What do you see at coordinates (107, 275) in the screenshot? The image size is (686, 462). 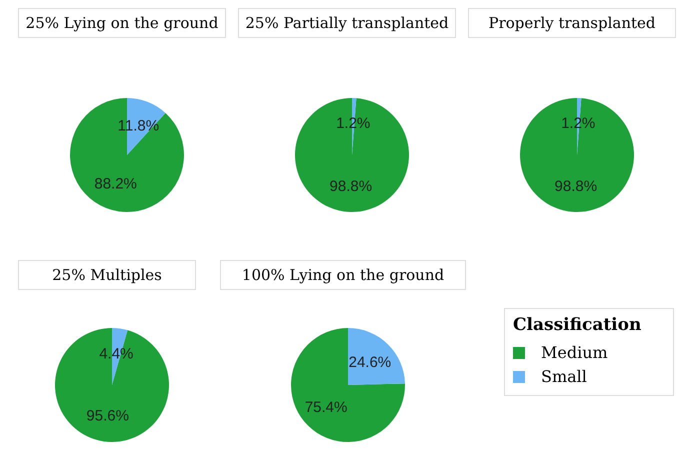 I see `chart-title: 25% Multiples` at bounding box center [107, 275].